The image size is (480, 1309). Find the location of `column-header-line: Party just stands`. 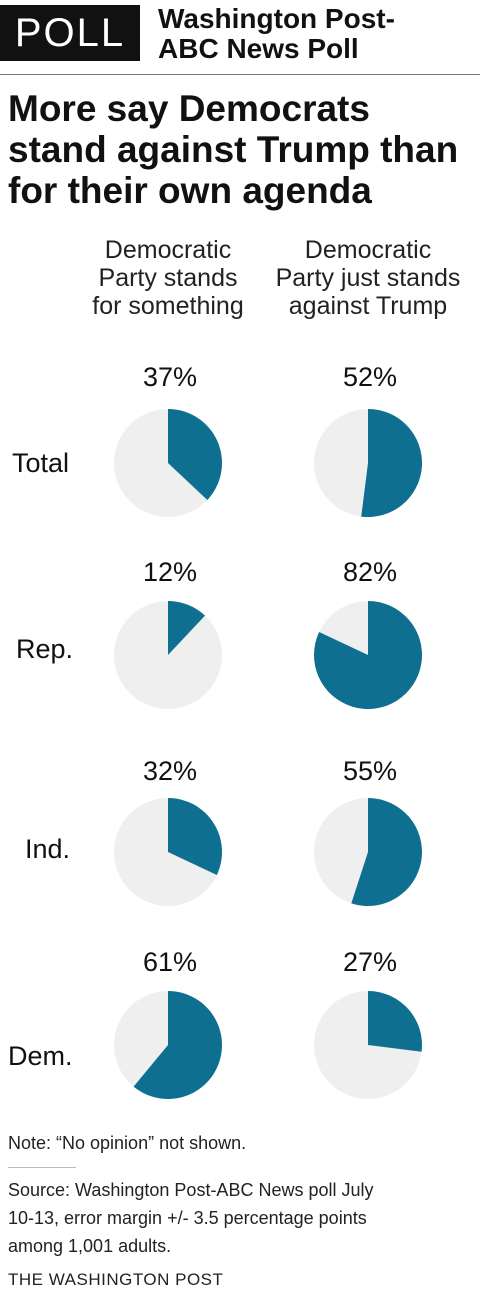

column-header-line: Party just stands is located at coordinates (368, 278).